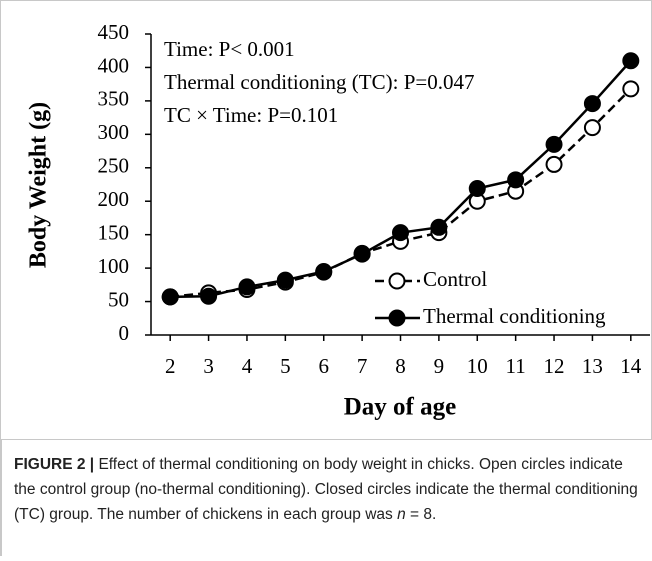 The image size is (652, 561). Describe the element at coordinates (124, 333) in the screenshot. I see `y-tick-label: 0` at that location.